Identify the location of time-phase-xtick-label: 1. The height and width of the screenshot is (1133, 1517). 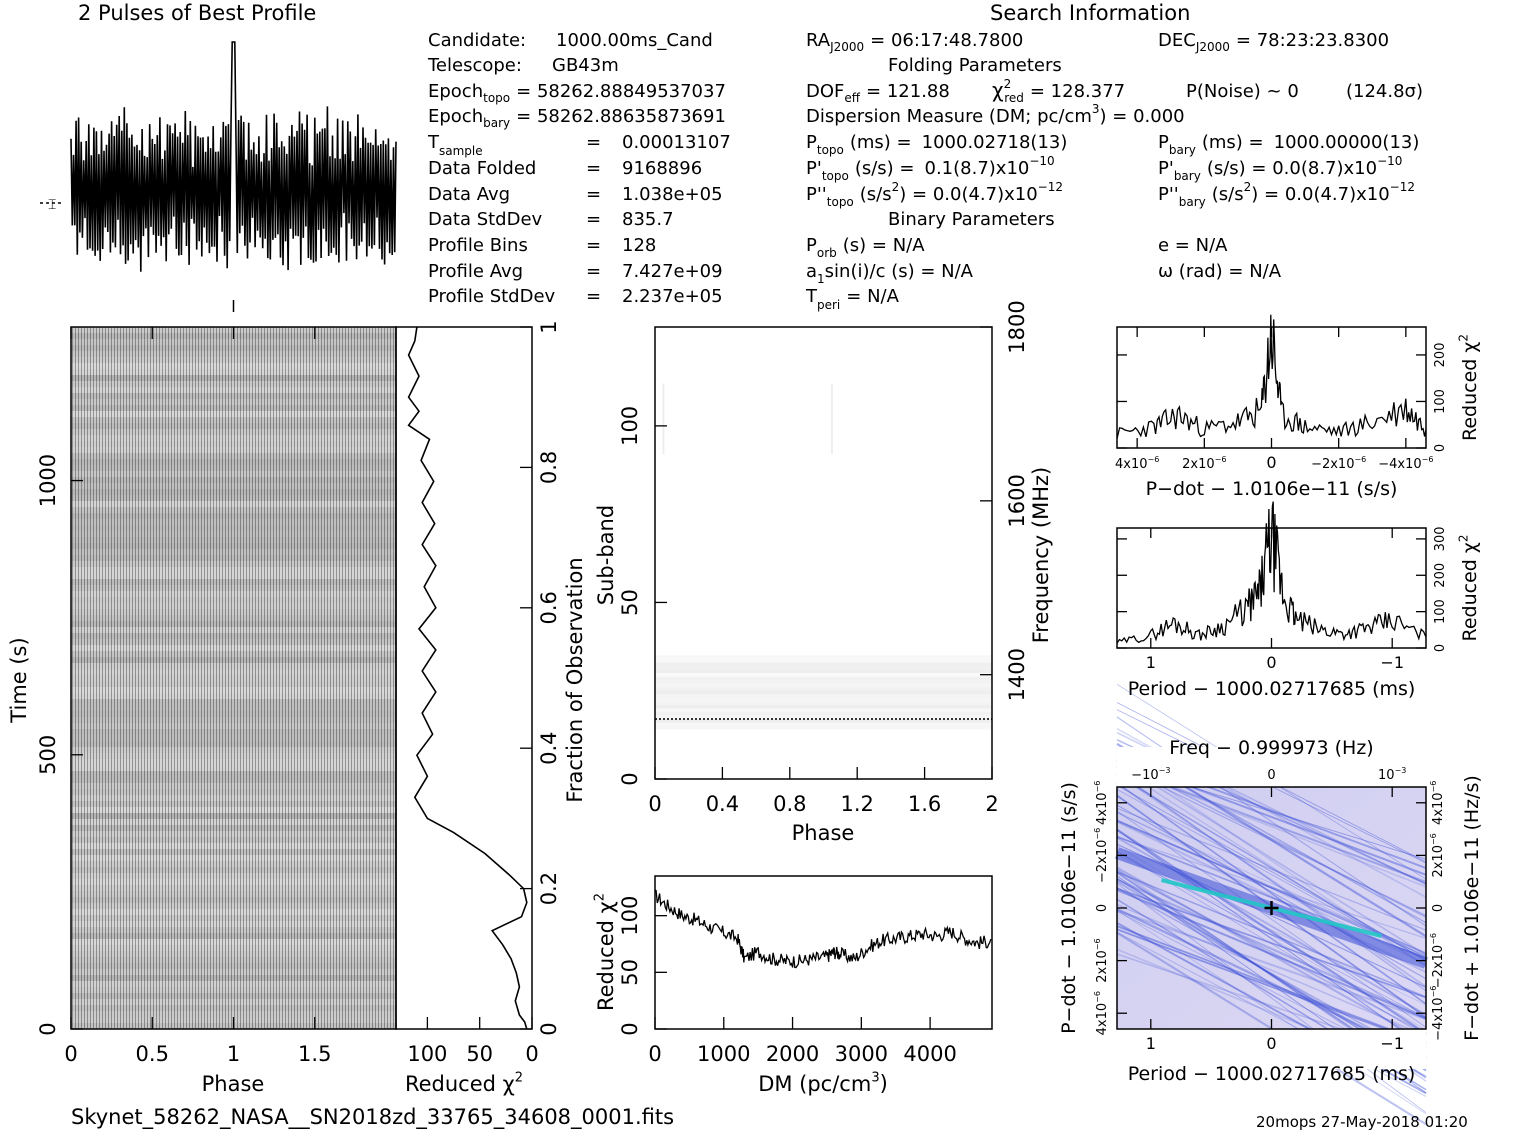
(233, 1054).